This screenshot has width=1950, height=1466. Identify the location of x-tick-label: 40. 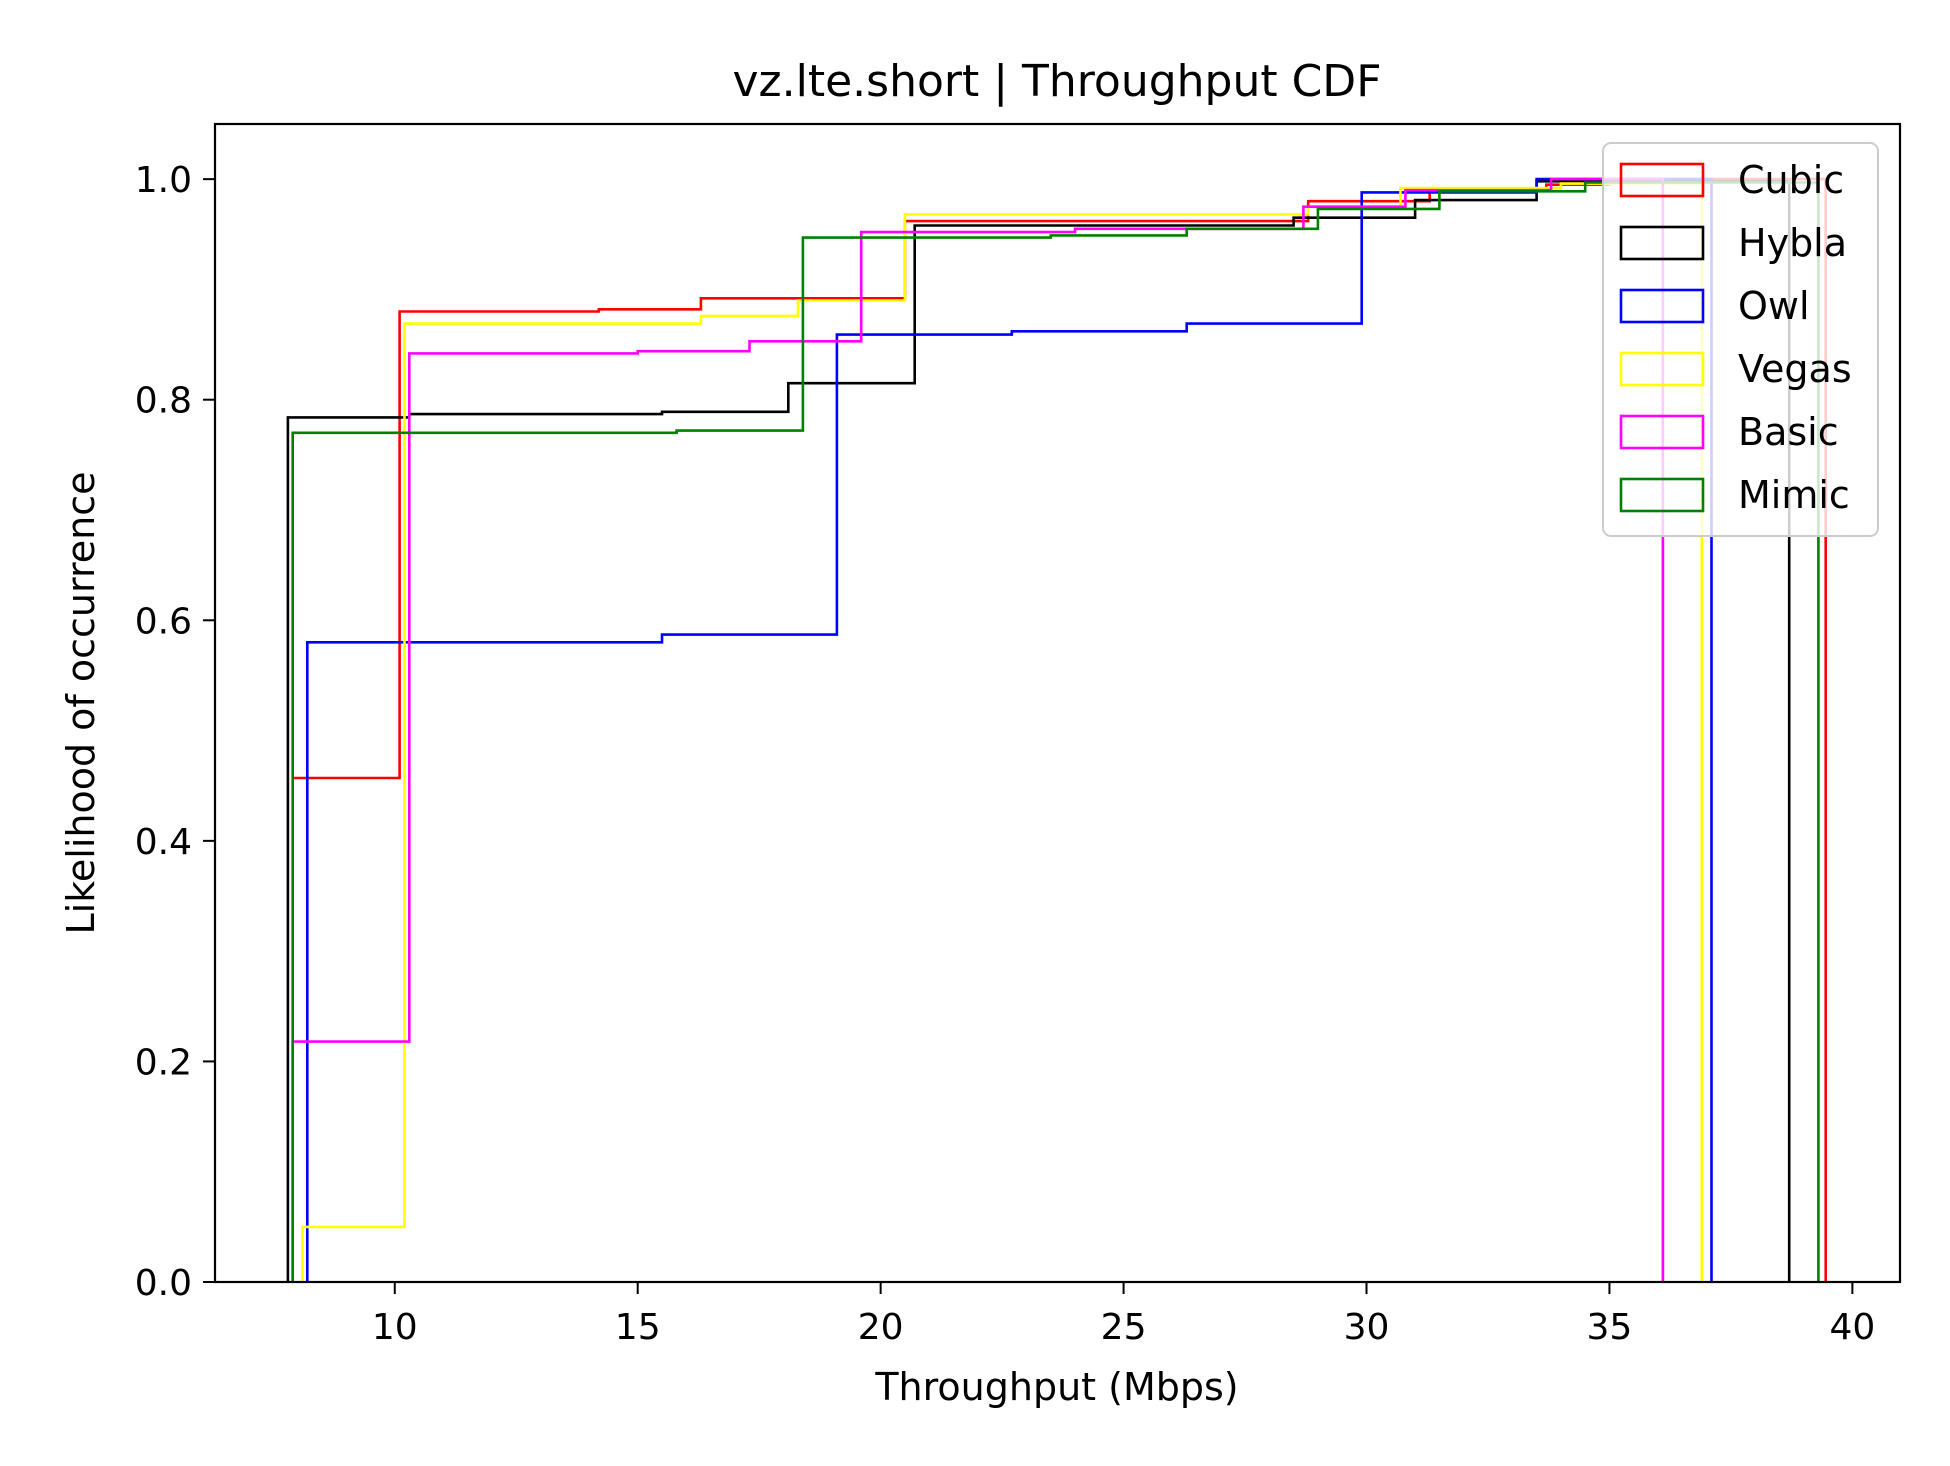
(1852, 1327).